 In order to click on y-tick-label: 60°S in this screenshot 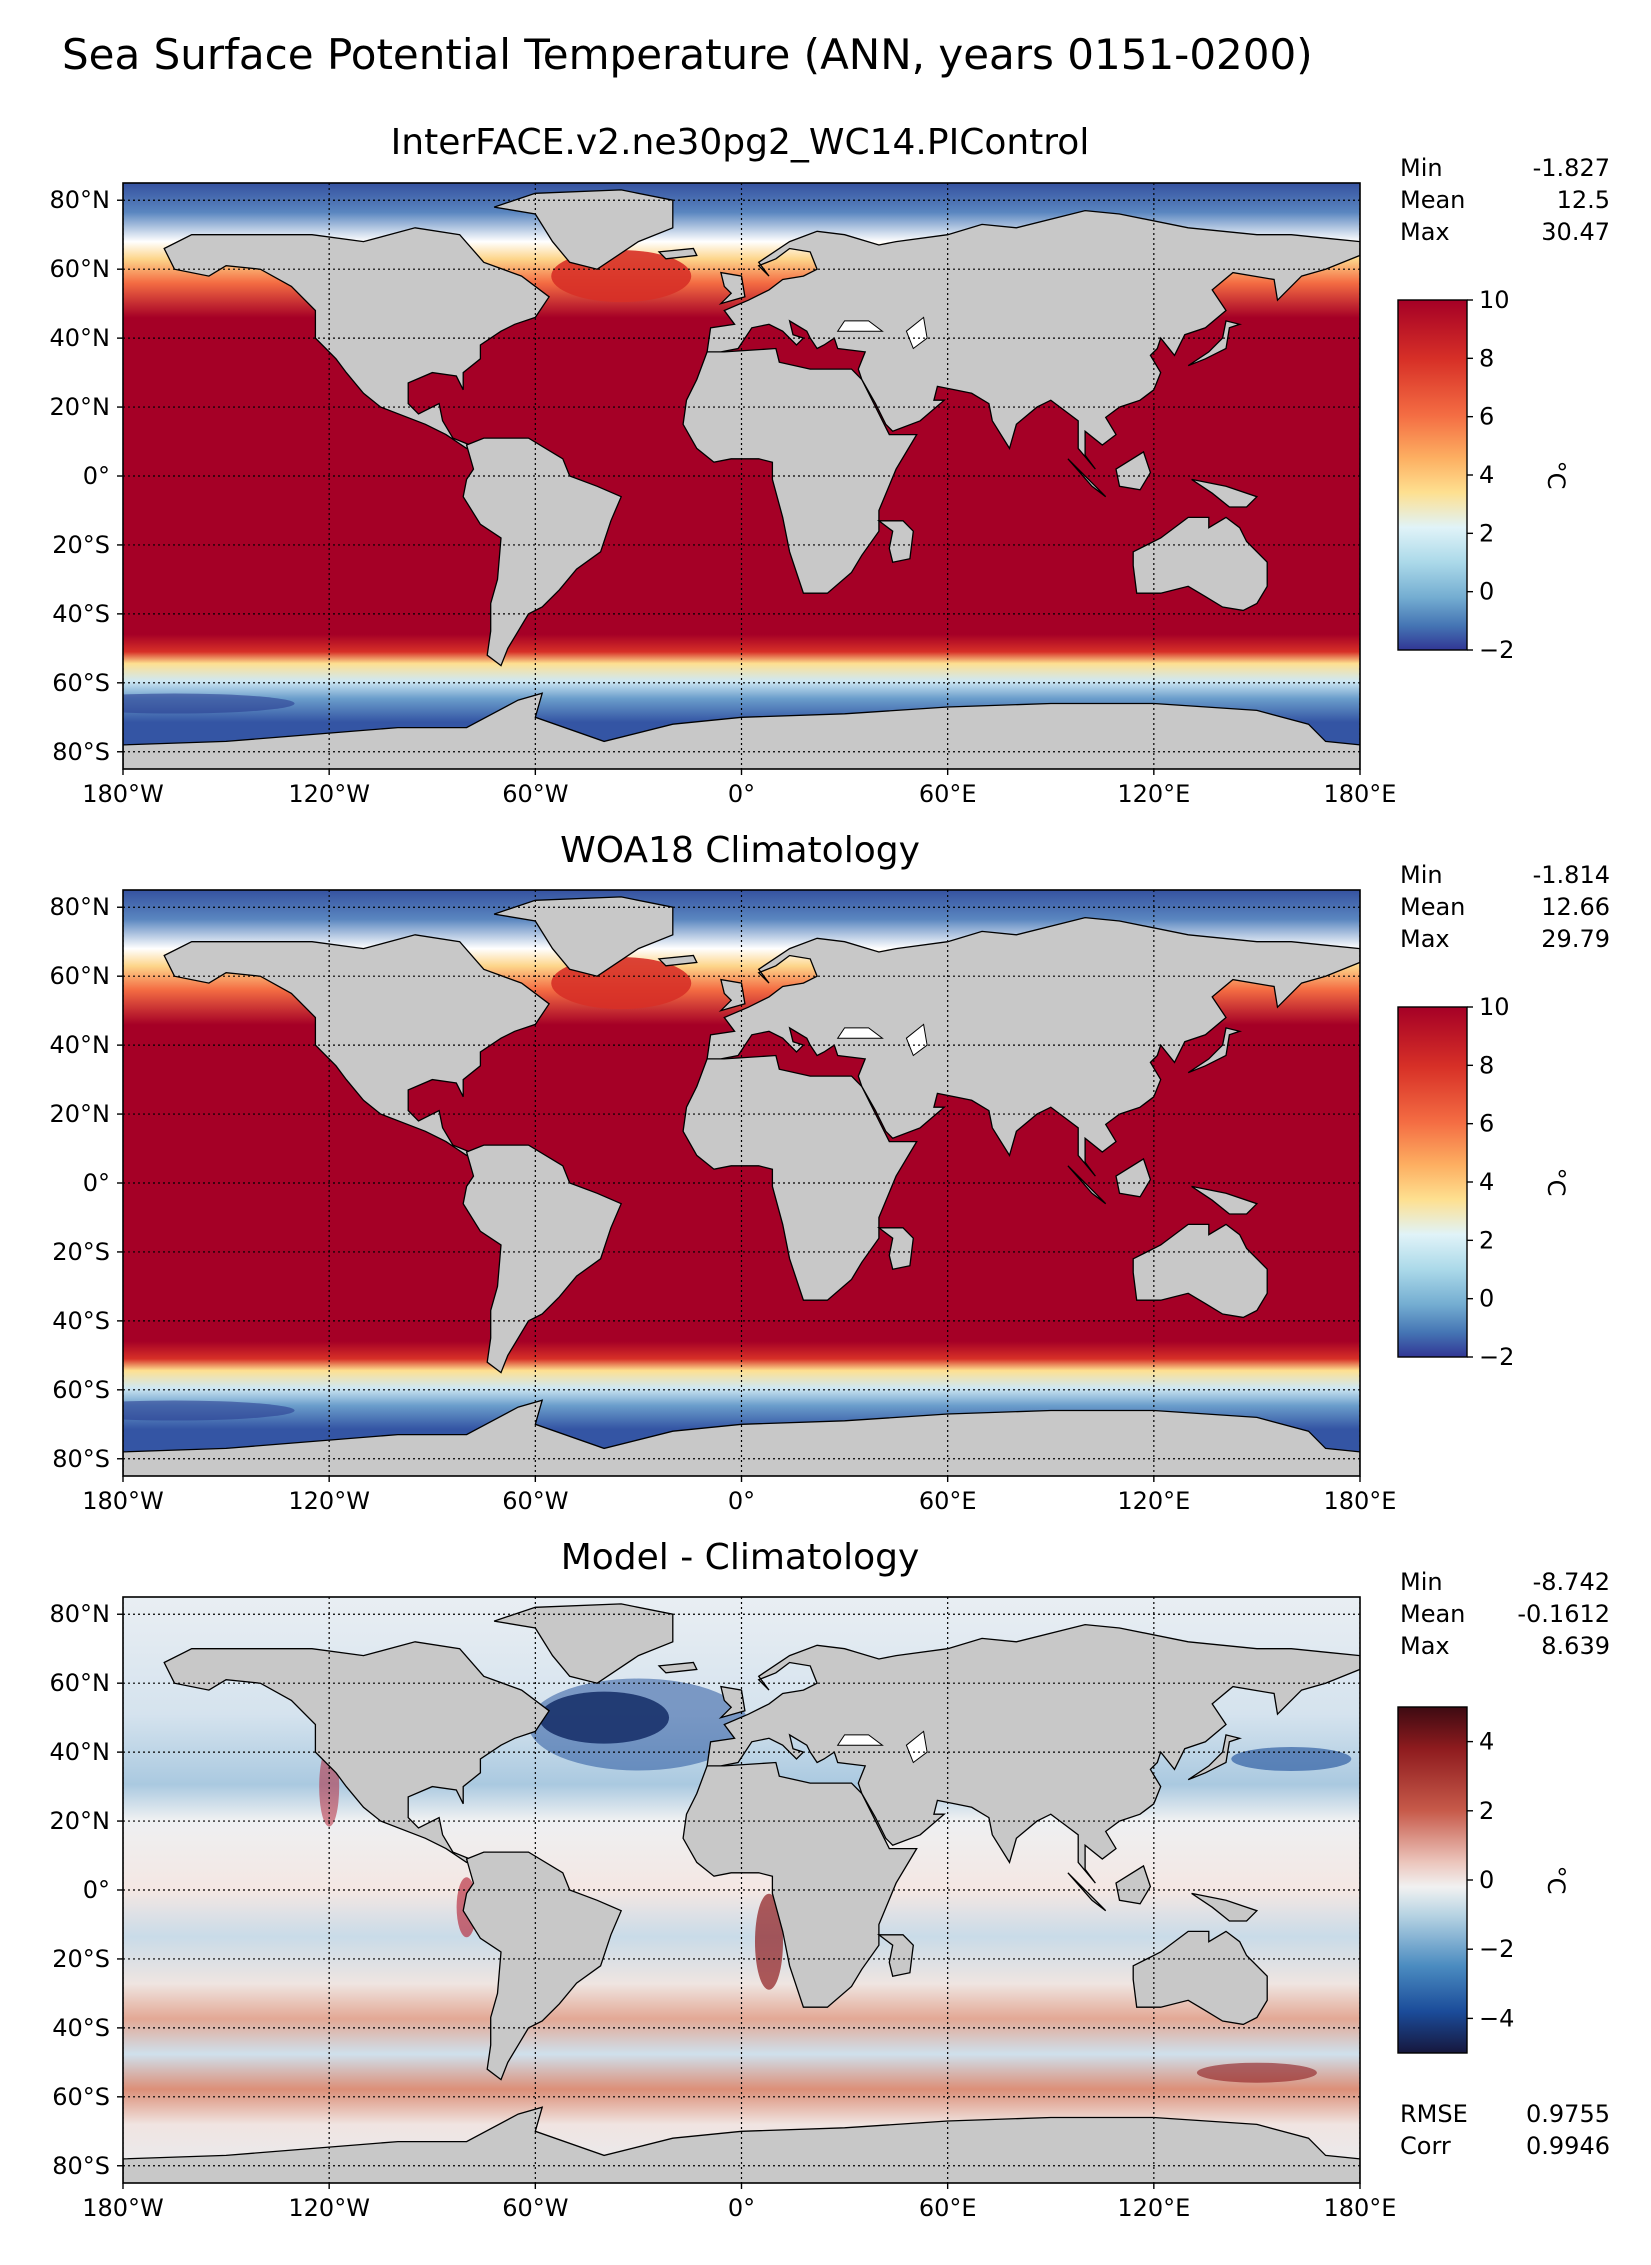, I will do `click(81, 1390)`.